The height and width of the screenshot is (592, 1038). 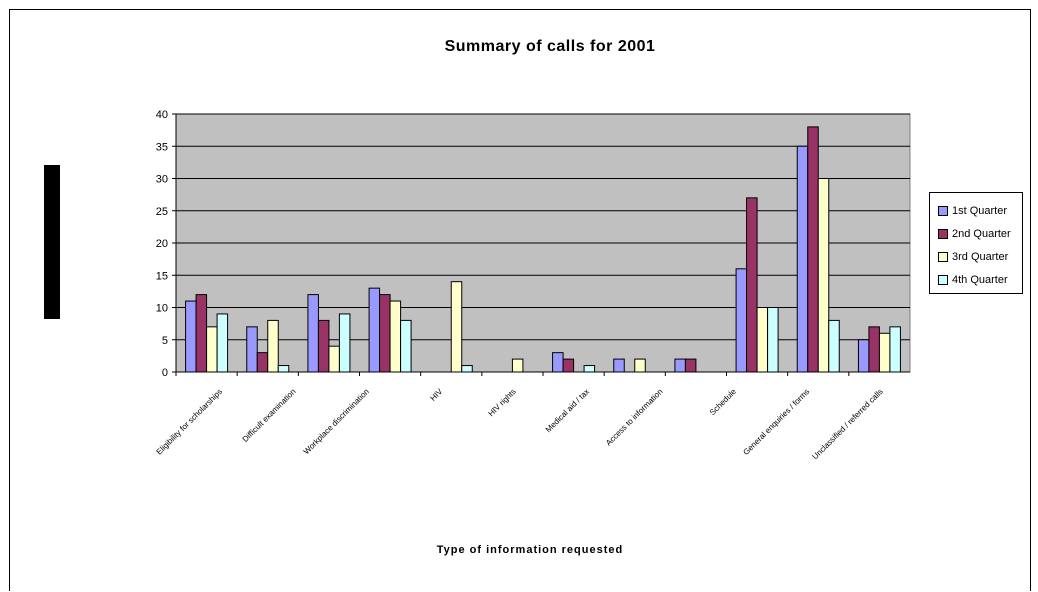 I want to click on y-tick-label: 0, so click(x=165, y=373).